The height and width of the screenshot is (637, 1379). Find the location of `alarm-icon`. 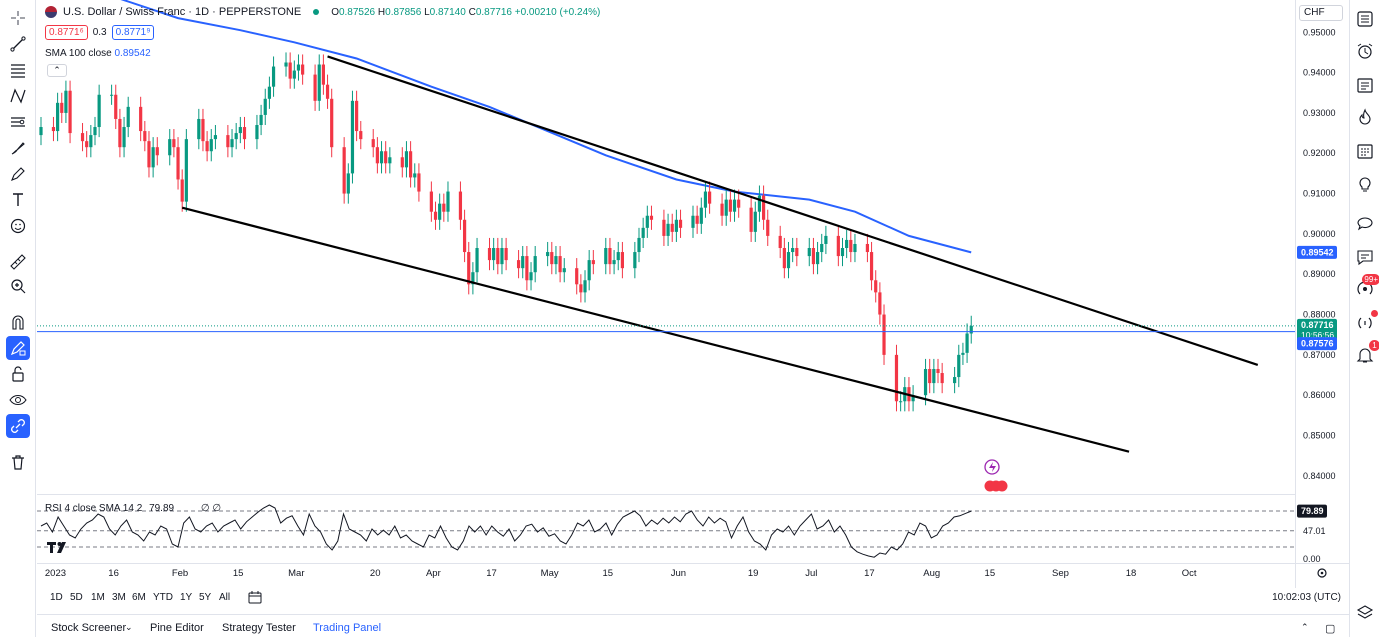

alarm-icon is located at coordinates (1365, 51).